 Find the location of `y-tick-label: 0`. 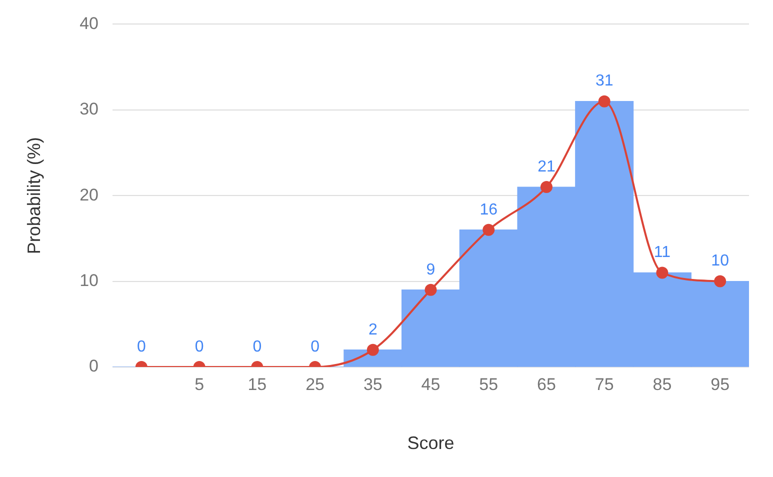

y-tick-label: 0 is located at coordinates (94, 366).